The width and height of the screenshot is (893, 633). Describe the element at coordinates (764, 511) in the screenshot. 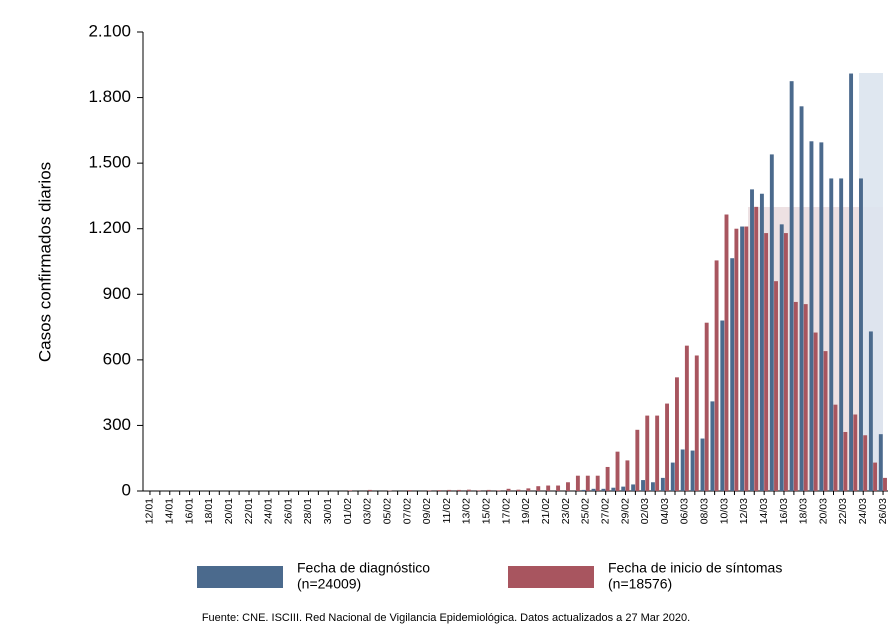

I see `x-tick-label: 14/03` at that location.